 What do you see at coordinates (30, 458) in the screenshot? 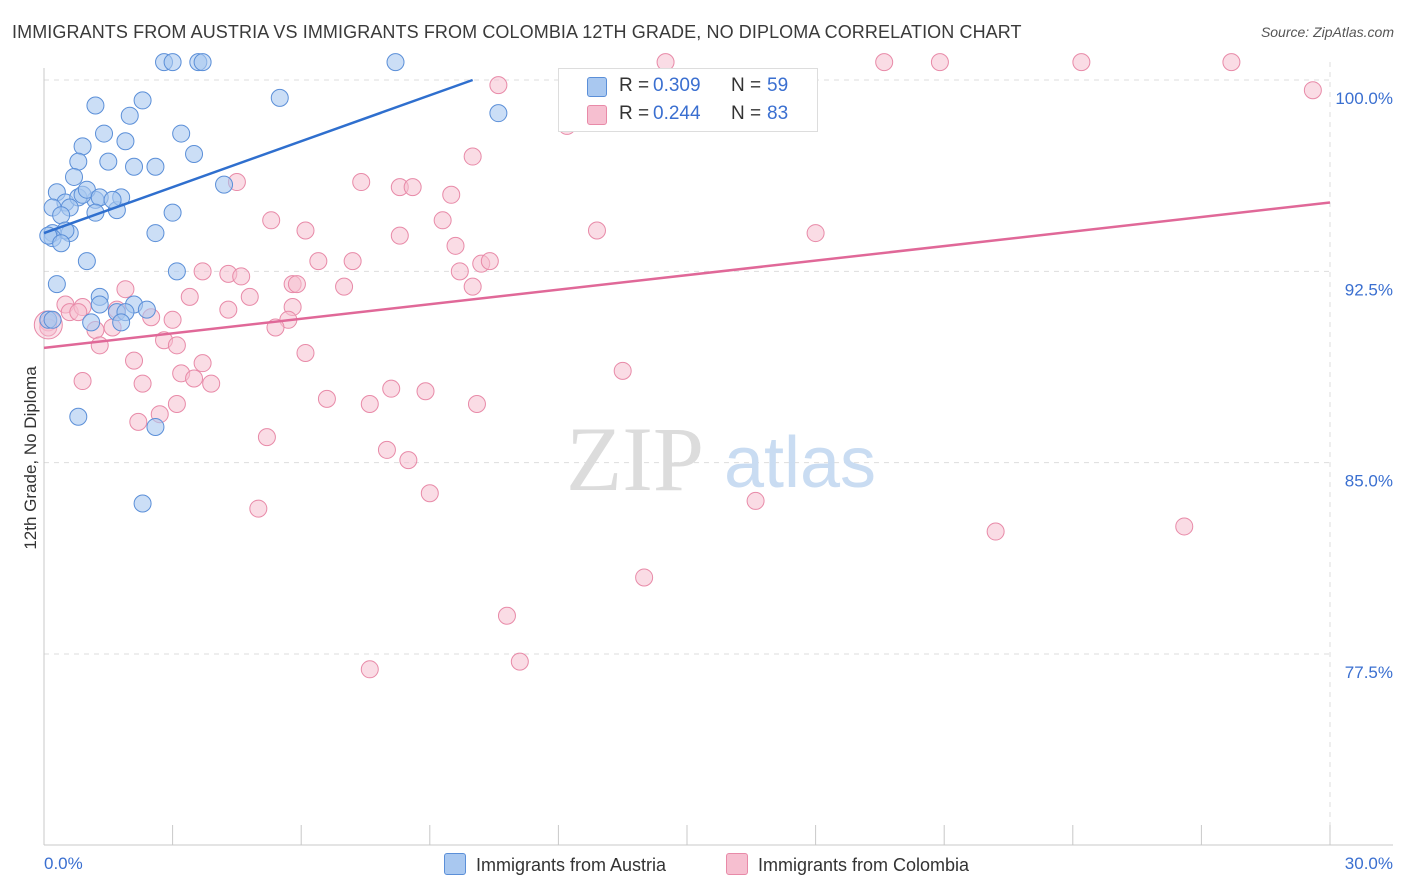
I see `y-axis-label: 12th Grade, No Diploma` at bounding box center [30, 458].